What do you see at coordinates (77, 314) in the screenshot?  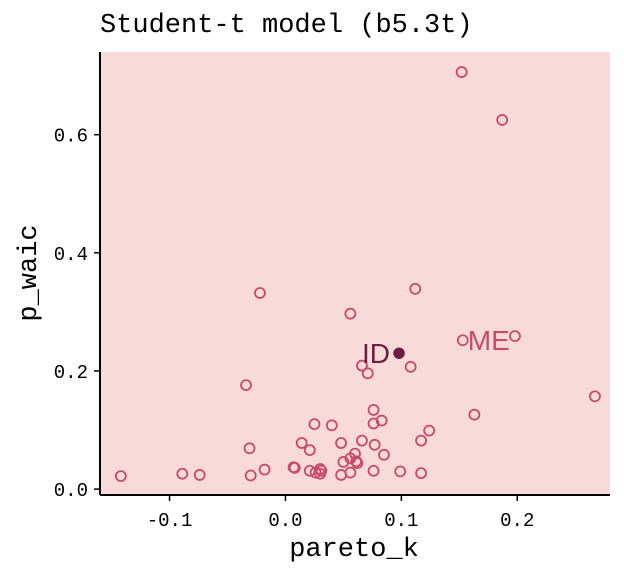 I see `y-axis-ticks: 0.0 0.2 0.4 0.6` at bounding box center [77, 314].